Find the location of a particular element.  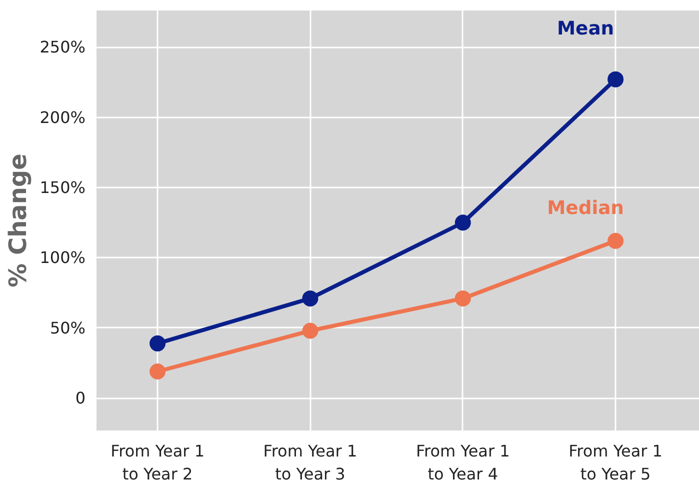

y-tick-label: 0 is located at coordinates (80, 398).